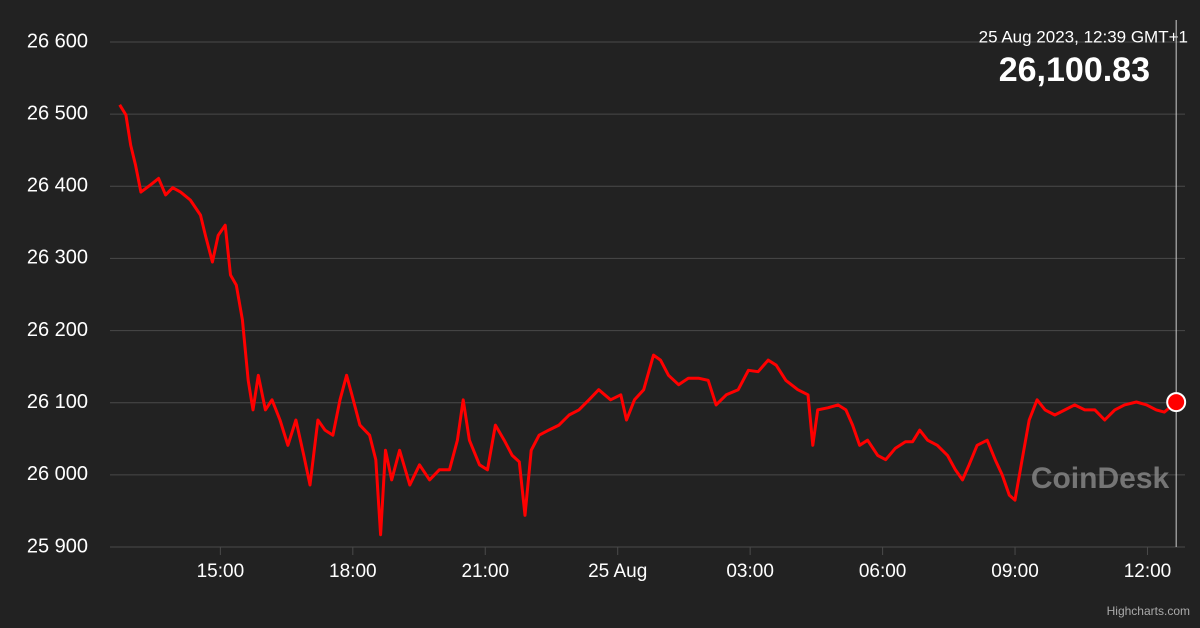  I want to click on x-tick-label: 09:00, so click(1015, 571).